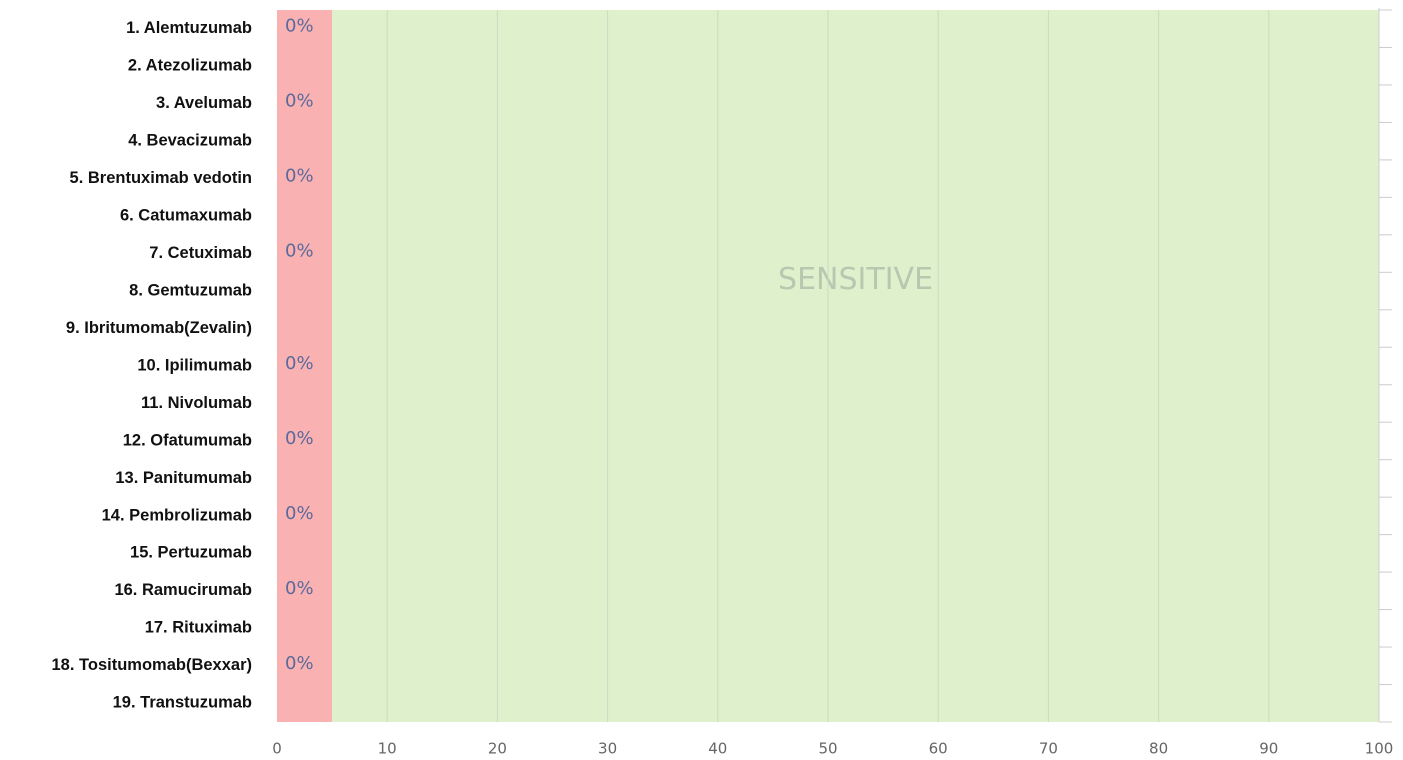 The width and height of the screenshot is (1403, 760). I want to click on y-tick-label: 12. Ofatumumab, so click(187, 440).